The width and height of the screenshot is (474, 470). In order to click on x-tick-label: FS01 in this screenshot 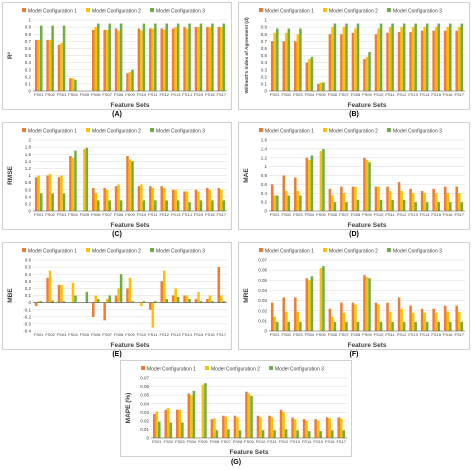, I will do `click(275, 334)`.